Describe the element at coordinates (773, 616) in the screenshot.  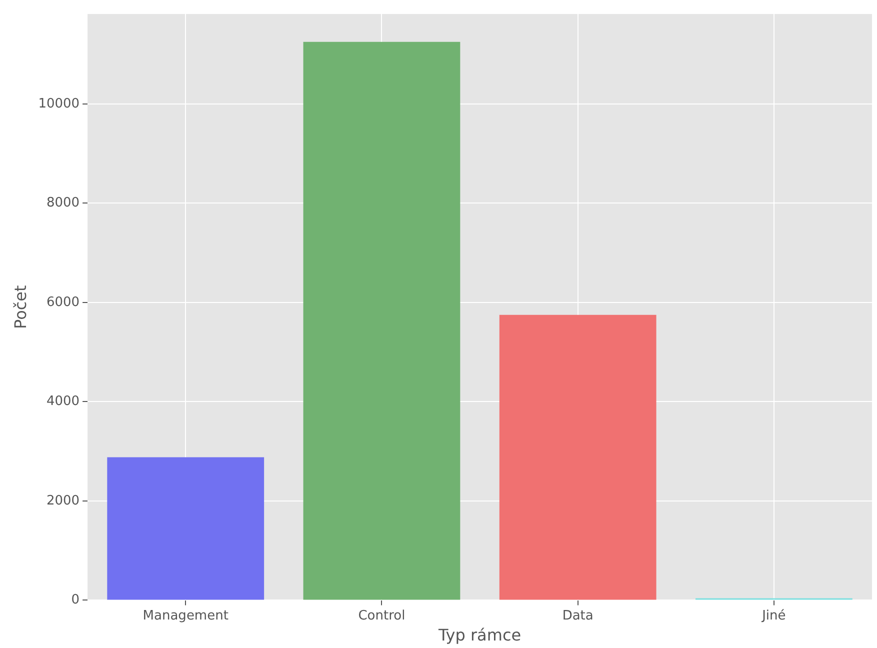
I see `x-tick-label: Jiné` at that location.